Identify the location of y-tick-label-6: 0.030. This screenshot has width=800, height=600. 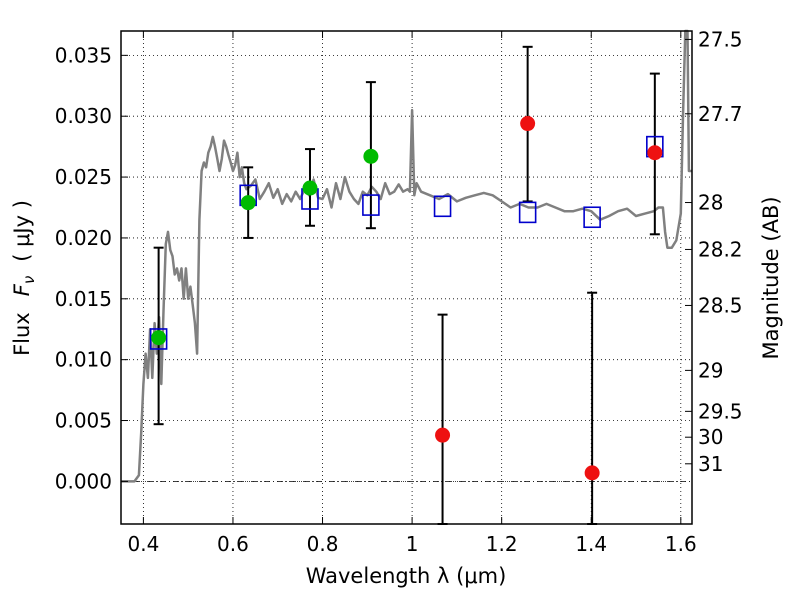
(83, 116).